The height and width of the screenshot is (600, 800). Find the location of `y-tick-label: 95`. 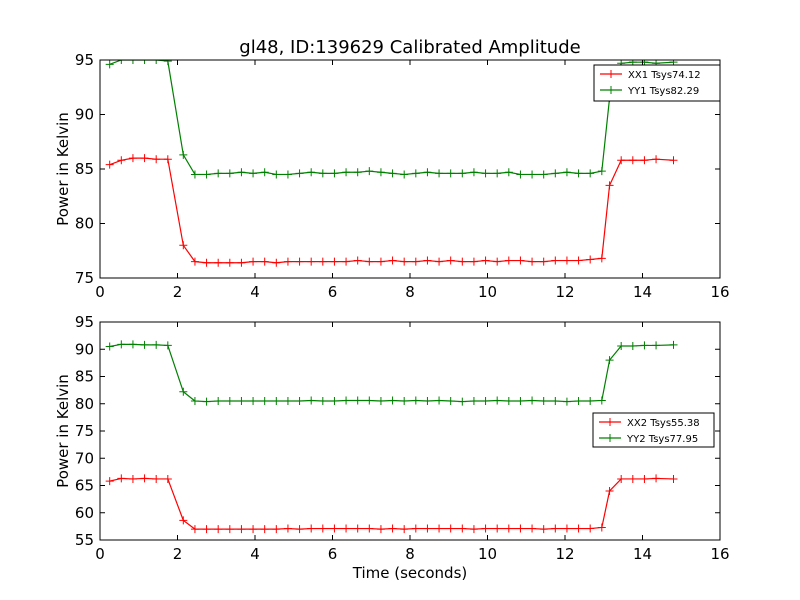

y-tick-label: 95 is located at coordinates (84, 60).